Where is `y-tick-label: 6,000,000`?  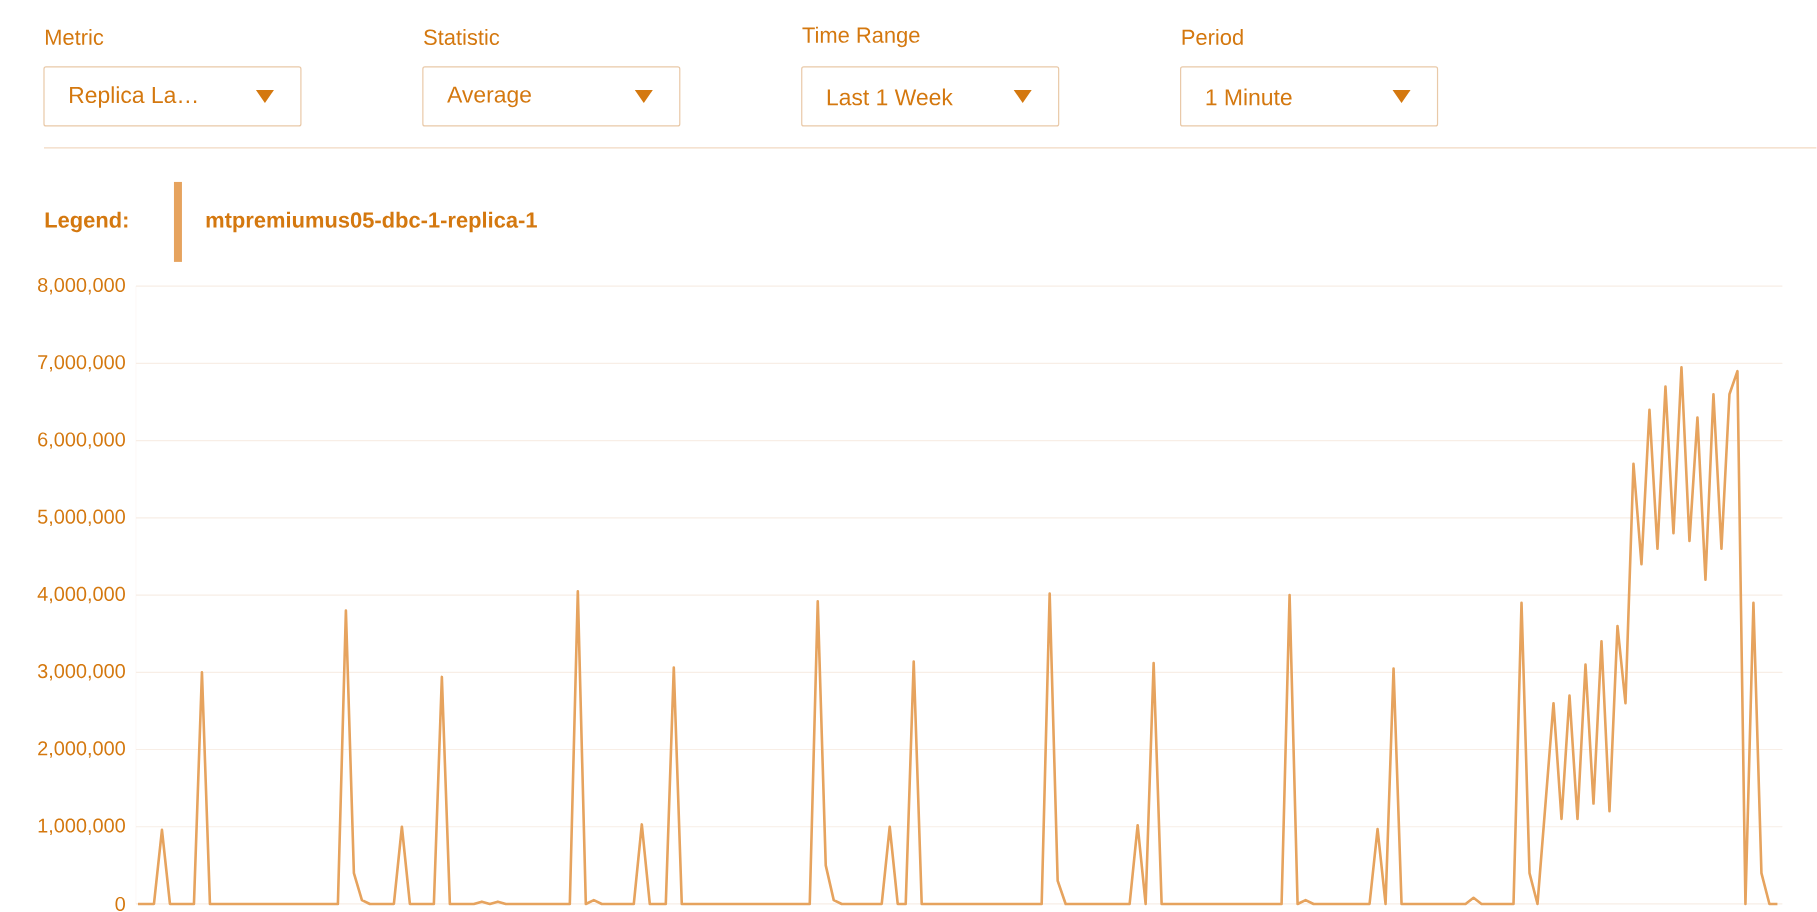 y-tick-label: 6,000,000 is located at coordinates (81, 440).